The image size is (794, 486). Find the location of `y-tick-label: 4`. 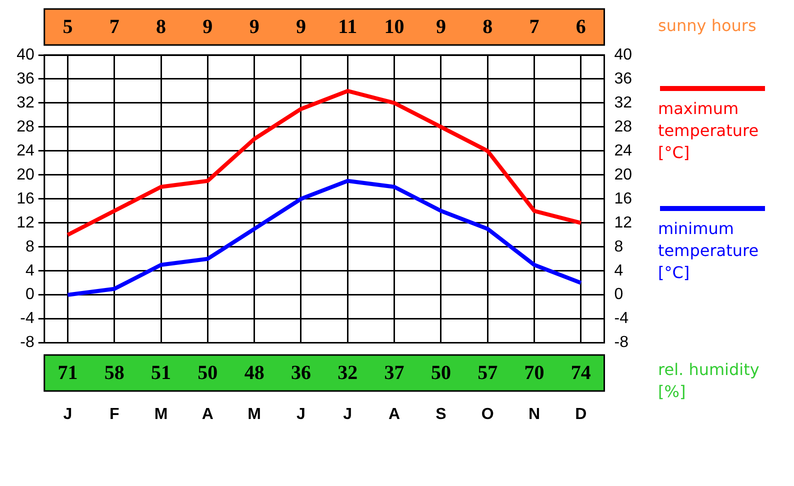

y-tick-label: 4 is located at coordinates (29, 271).